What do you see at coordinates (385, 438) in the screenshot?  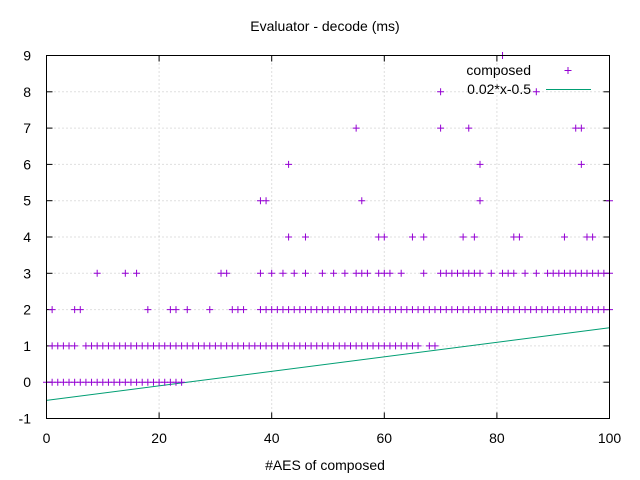 I see `x-tick-label: 60` at bounding box center [385, 438].